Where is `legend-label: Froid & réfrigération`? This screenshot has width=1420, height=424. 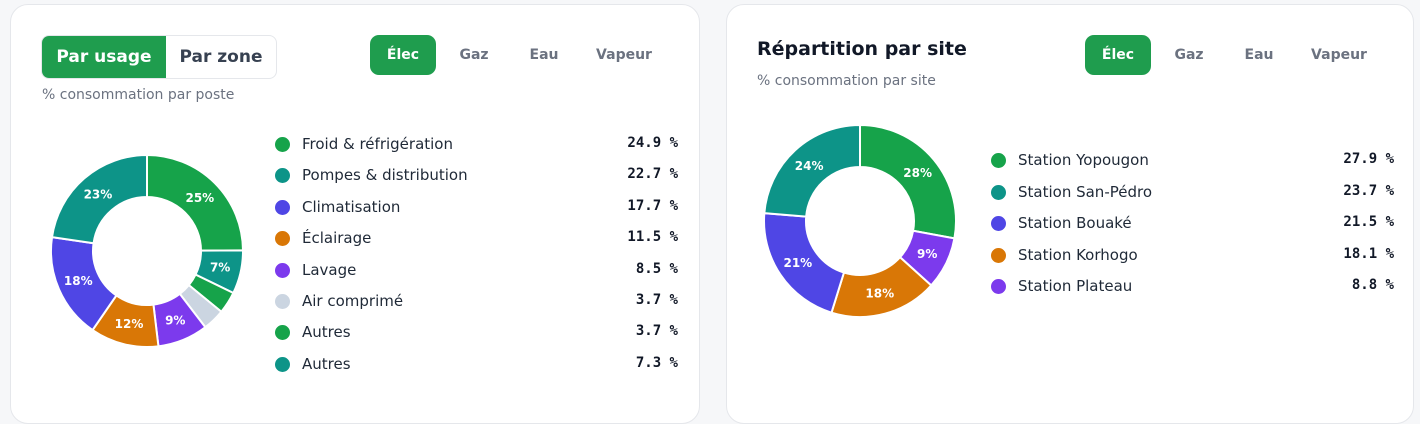 legend-label: Froid & réfrigération is located at coordinates (377, 144).